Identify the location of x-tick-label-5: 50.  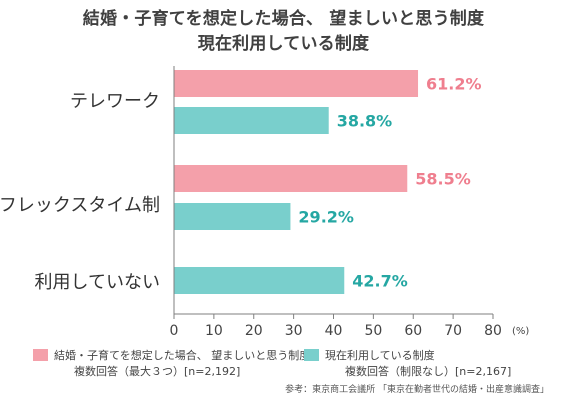
(373, 331).